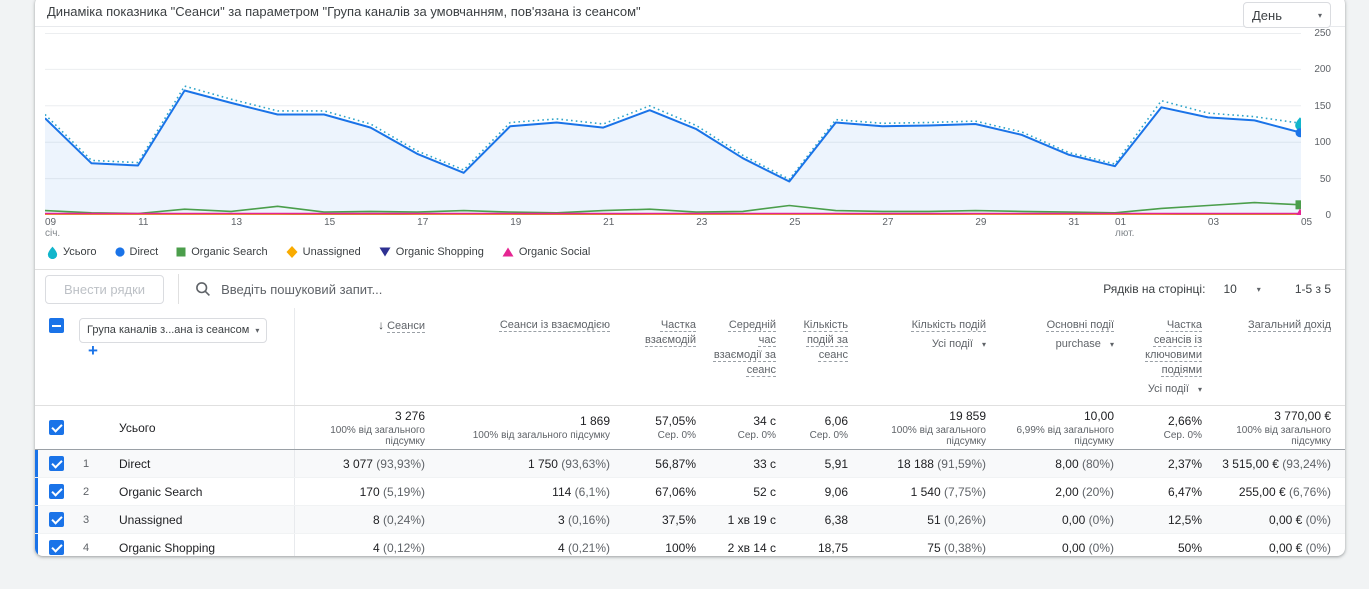  I want to click on metric-cell: 4 (0,21%), so click(531, 544).